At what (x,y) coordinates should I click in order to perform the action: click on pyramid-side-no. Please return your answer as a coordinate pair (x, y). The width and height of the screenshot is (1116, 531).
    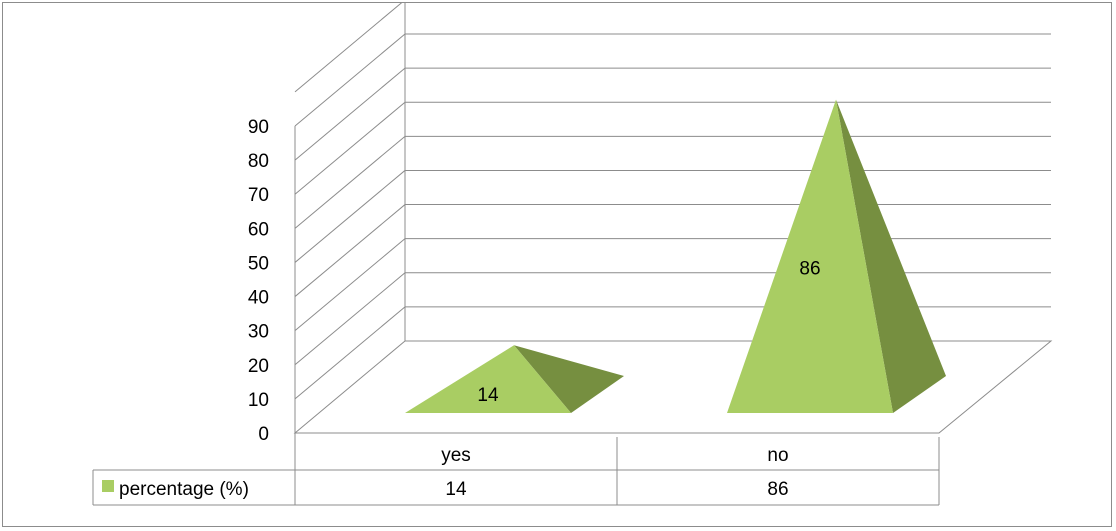
    Looking at the image, I should click on (891, 256).